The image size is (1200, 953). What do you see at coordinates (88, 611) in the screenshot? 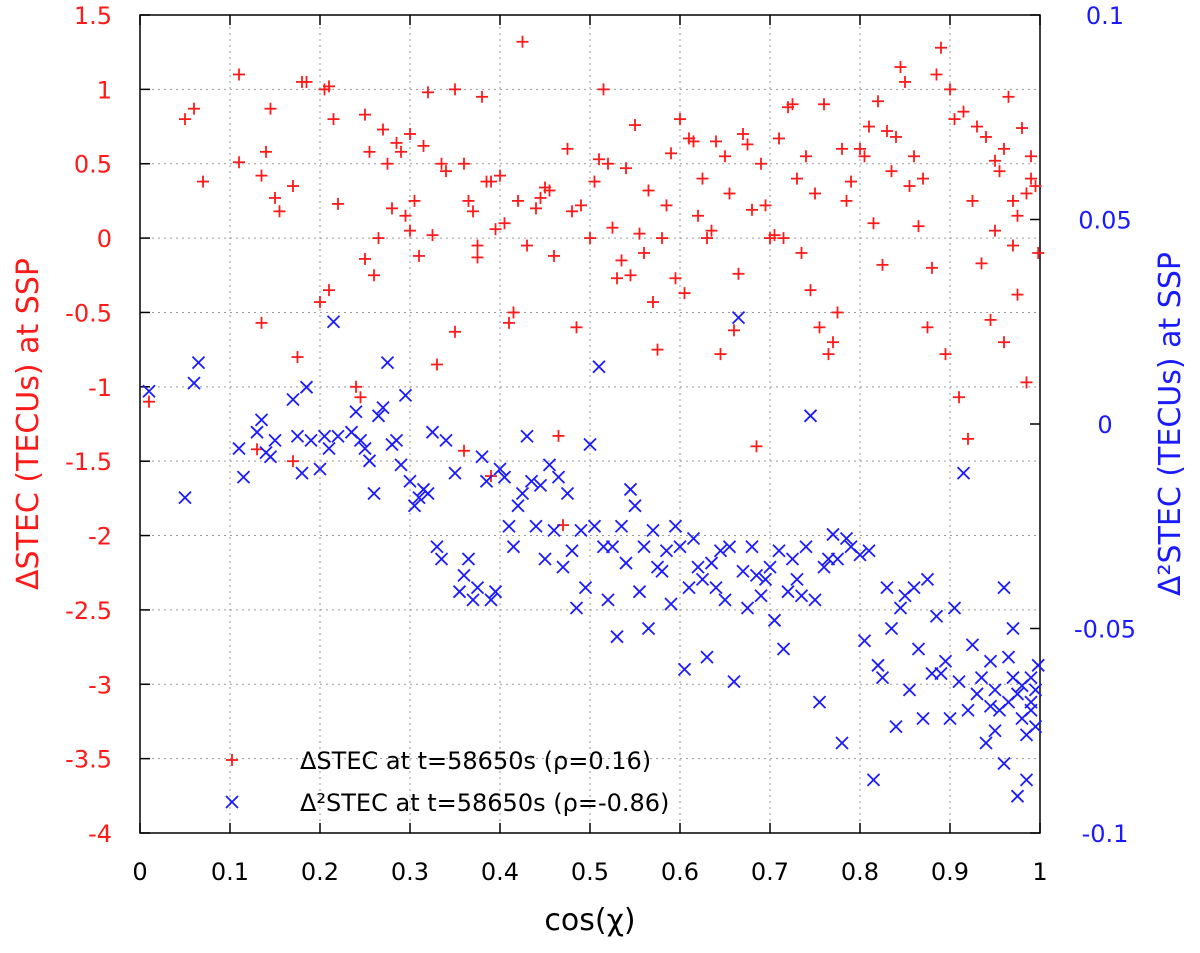
I see `y-left-tick-label: -2.5` at bounding box center [88, 611].